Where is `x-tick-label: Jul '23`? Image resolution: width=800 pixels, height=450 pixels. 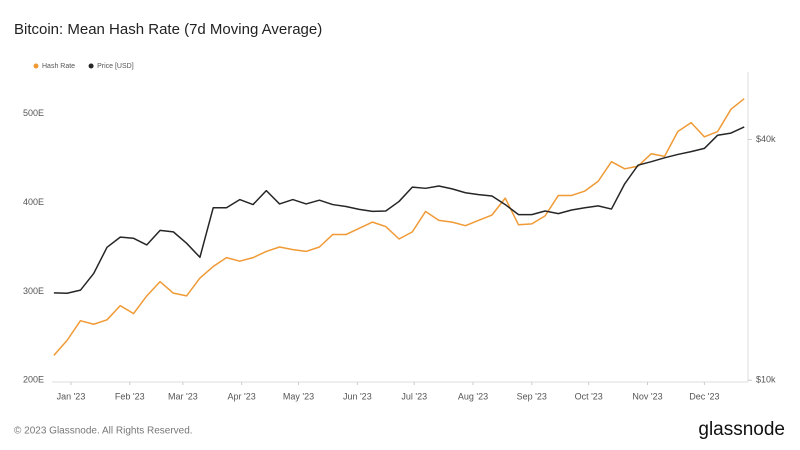
x-tick-label: Jul '23 is located at coordinates (414, 396).